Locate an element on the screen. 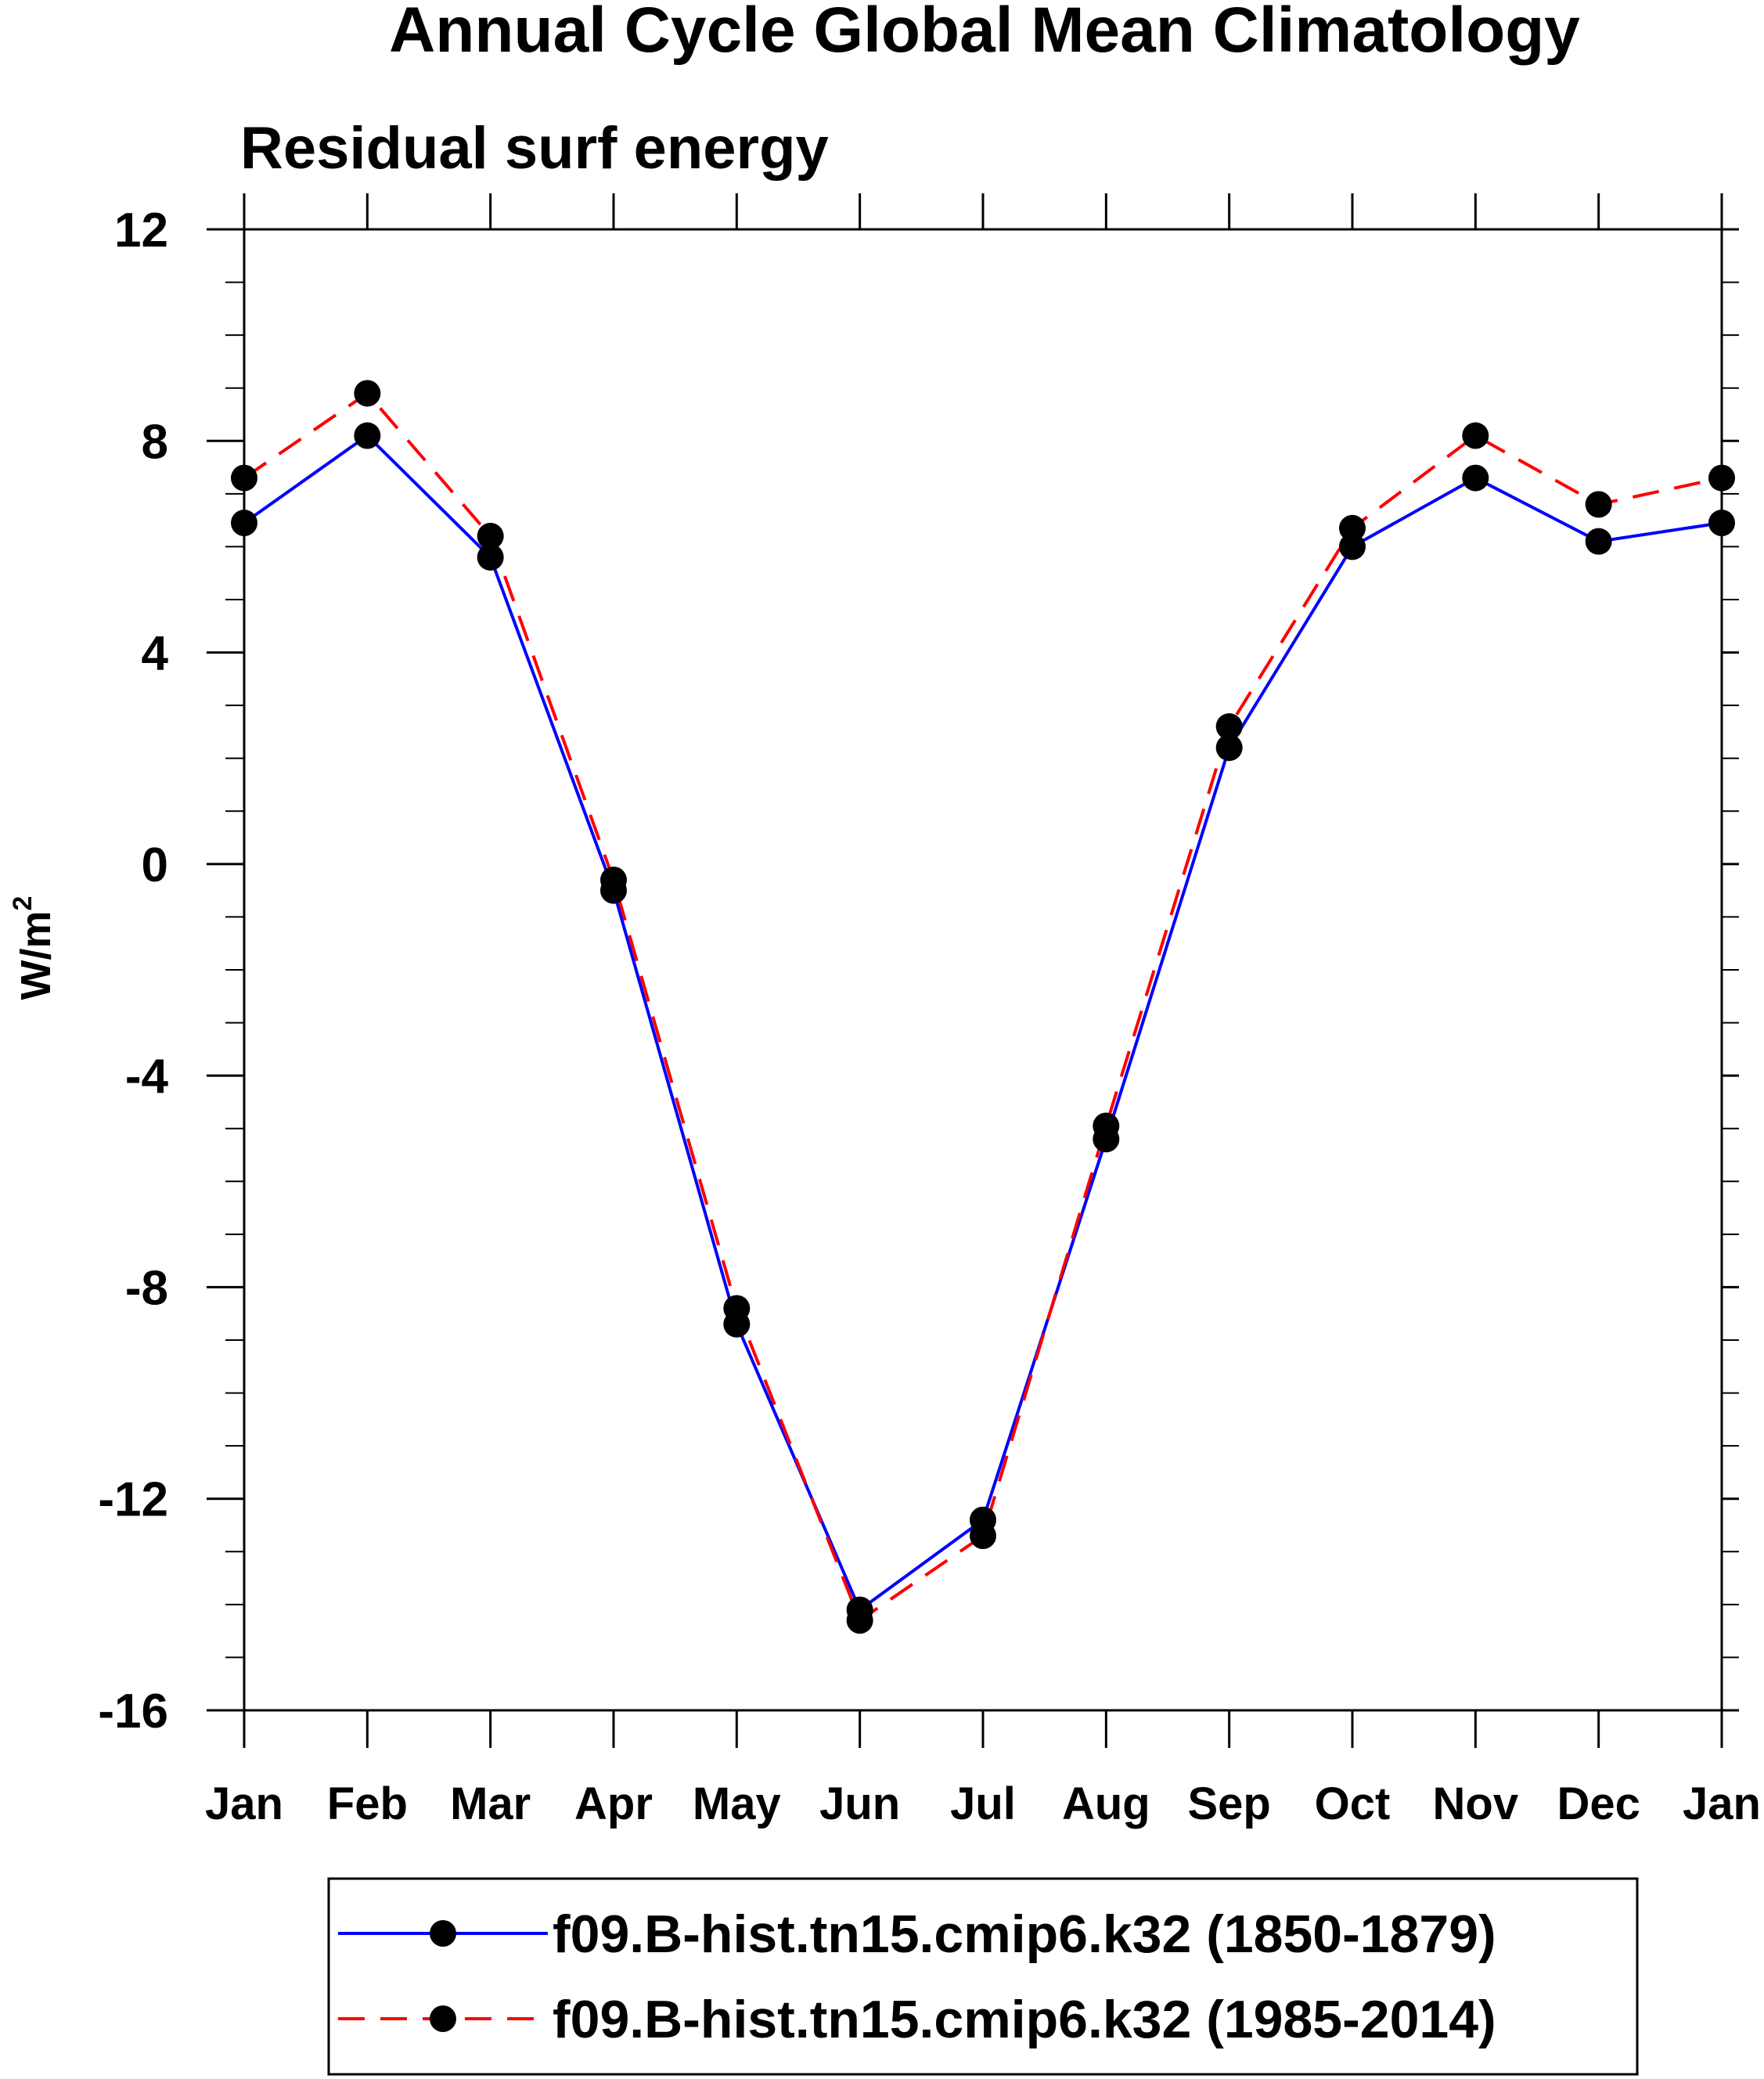  legend-box is located at coordinates (983, 1976).